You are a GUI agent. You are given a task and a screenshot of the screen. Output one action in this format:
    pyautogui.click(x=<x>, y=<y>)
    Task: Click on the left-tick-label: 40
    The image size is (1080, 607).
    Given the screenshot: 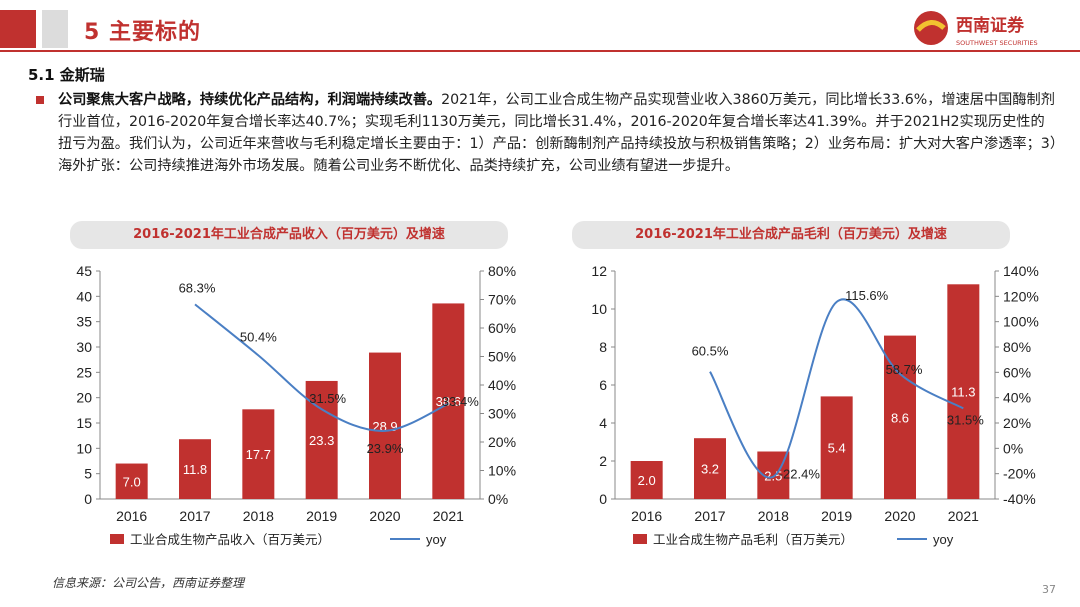 What is the action you would take?
    pyautogui.click(x=84, y=296)
    